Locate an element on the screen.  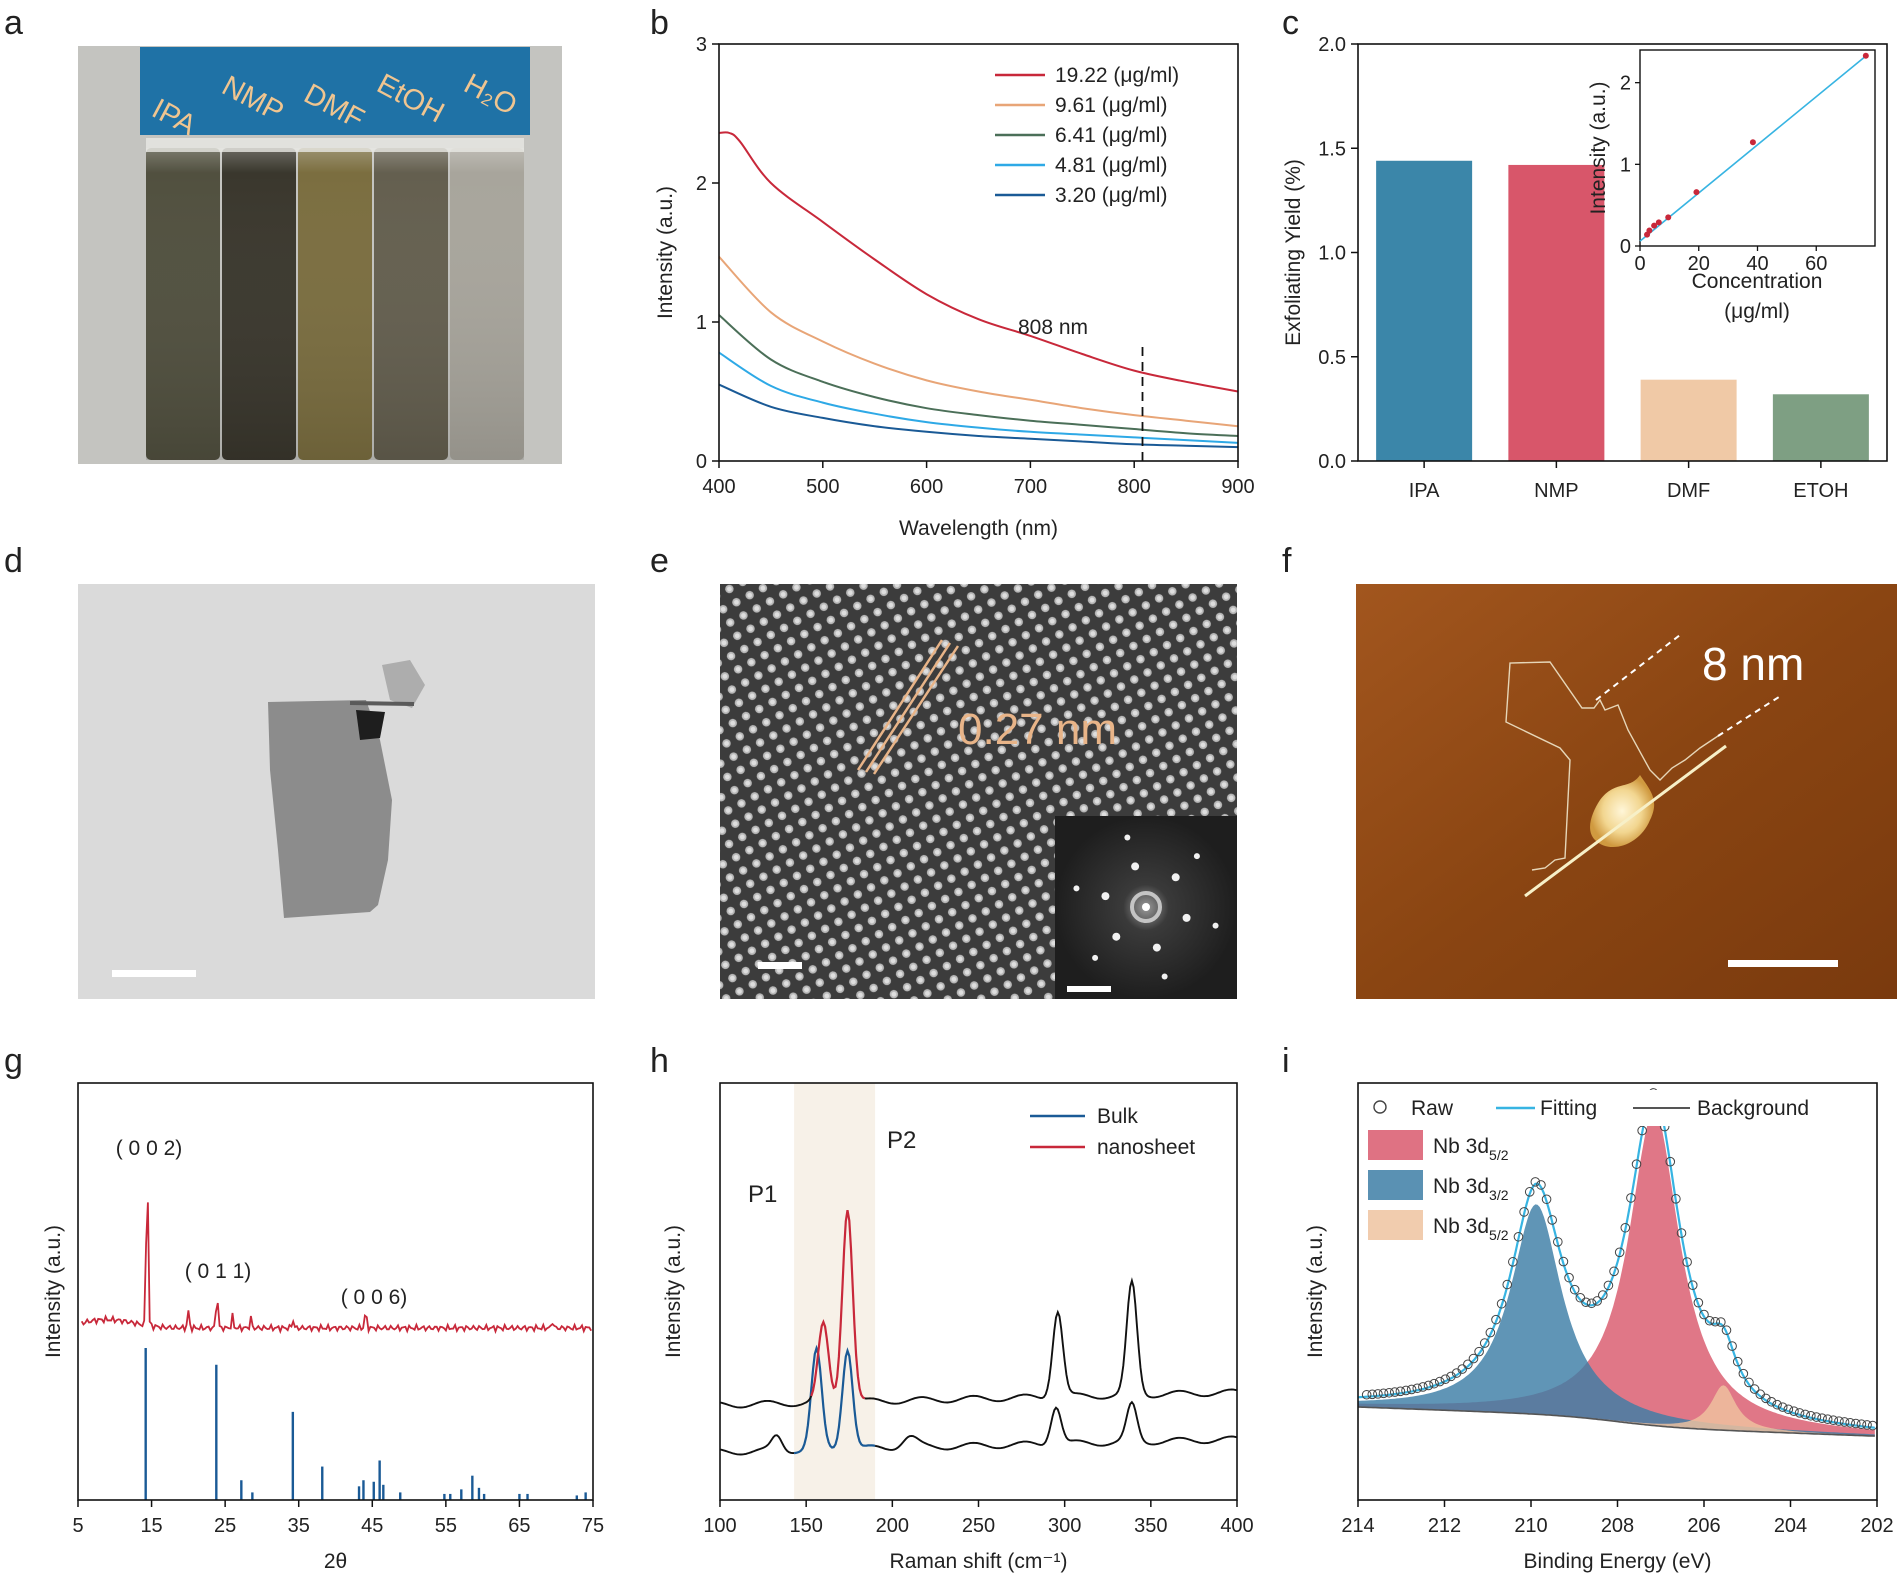
x-tick-label: 210 is located at coordinates (1530, 1526).